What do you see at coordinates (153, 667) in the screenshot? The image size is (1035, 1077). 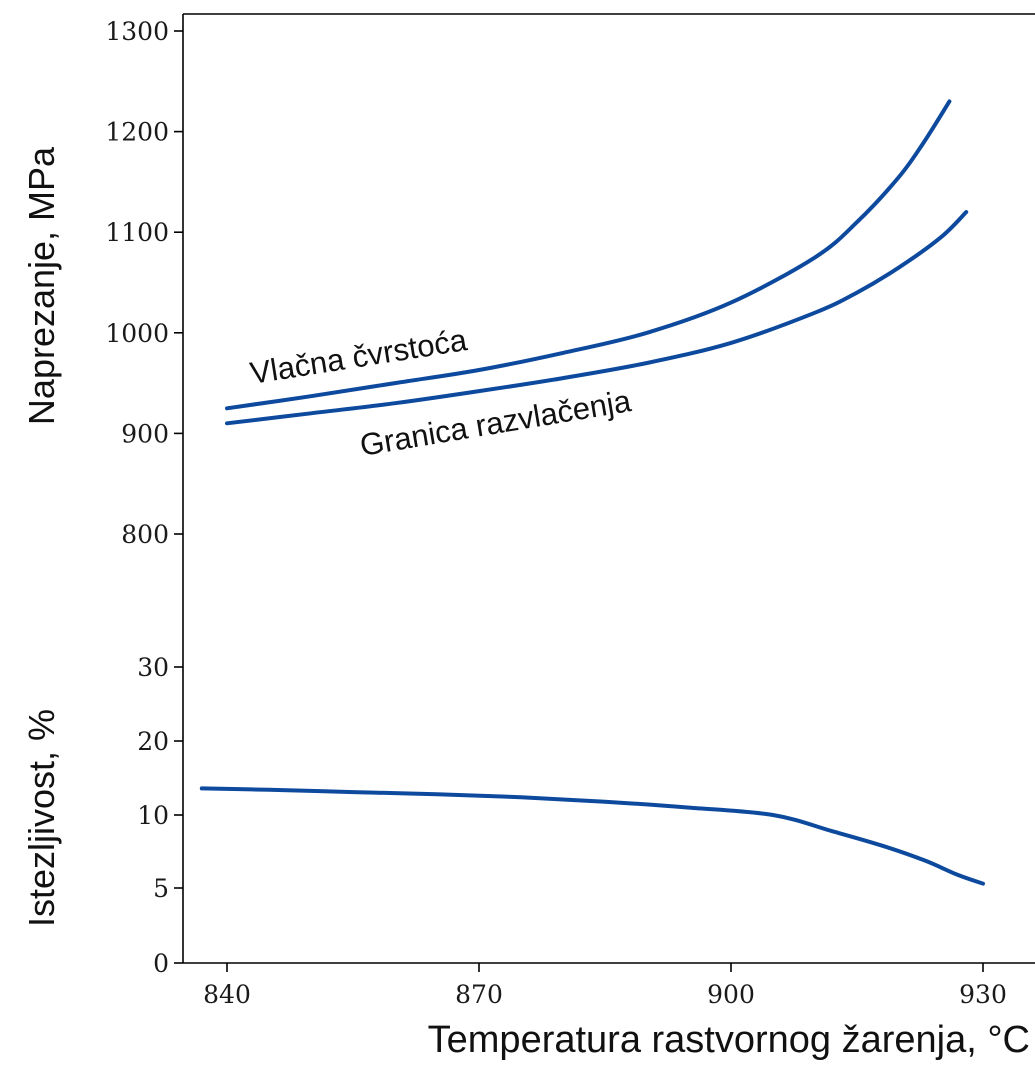 I see `y-tick-label-elongation-30: 30` at bounding box center [153, 667].